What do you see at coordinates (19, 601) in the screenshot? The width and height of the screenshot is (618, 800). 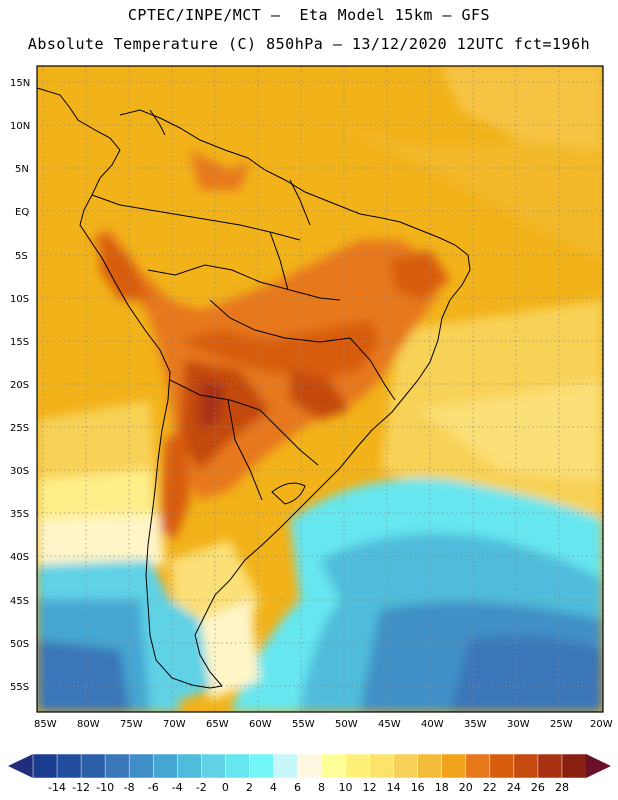 I see `lat-tick: 45S` at bounding box center [19, 601].